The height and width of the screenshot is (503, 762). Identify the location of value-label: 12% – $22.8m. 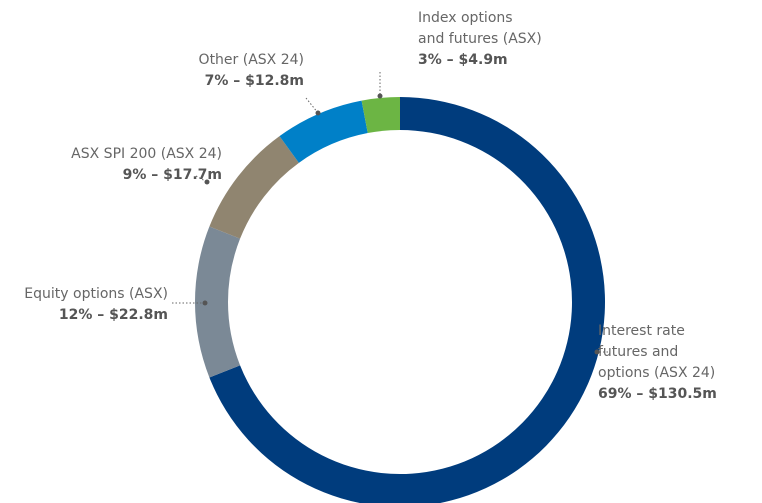
(113, 315).